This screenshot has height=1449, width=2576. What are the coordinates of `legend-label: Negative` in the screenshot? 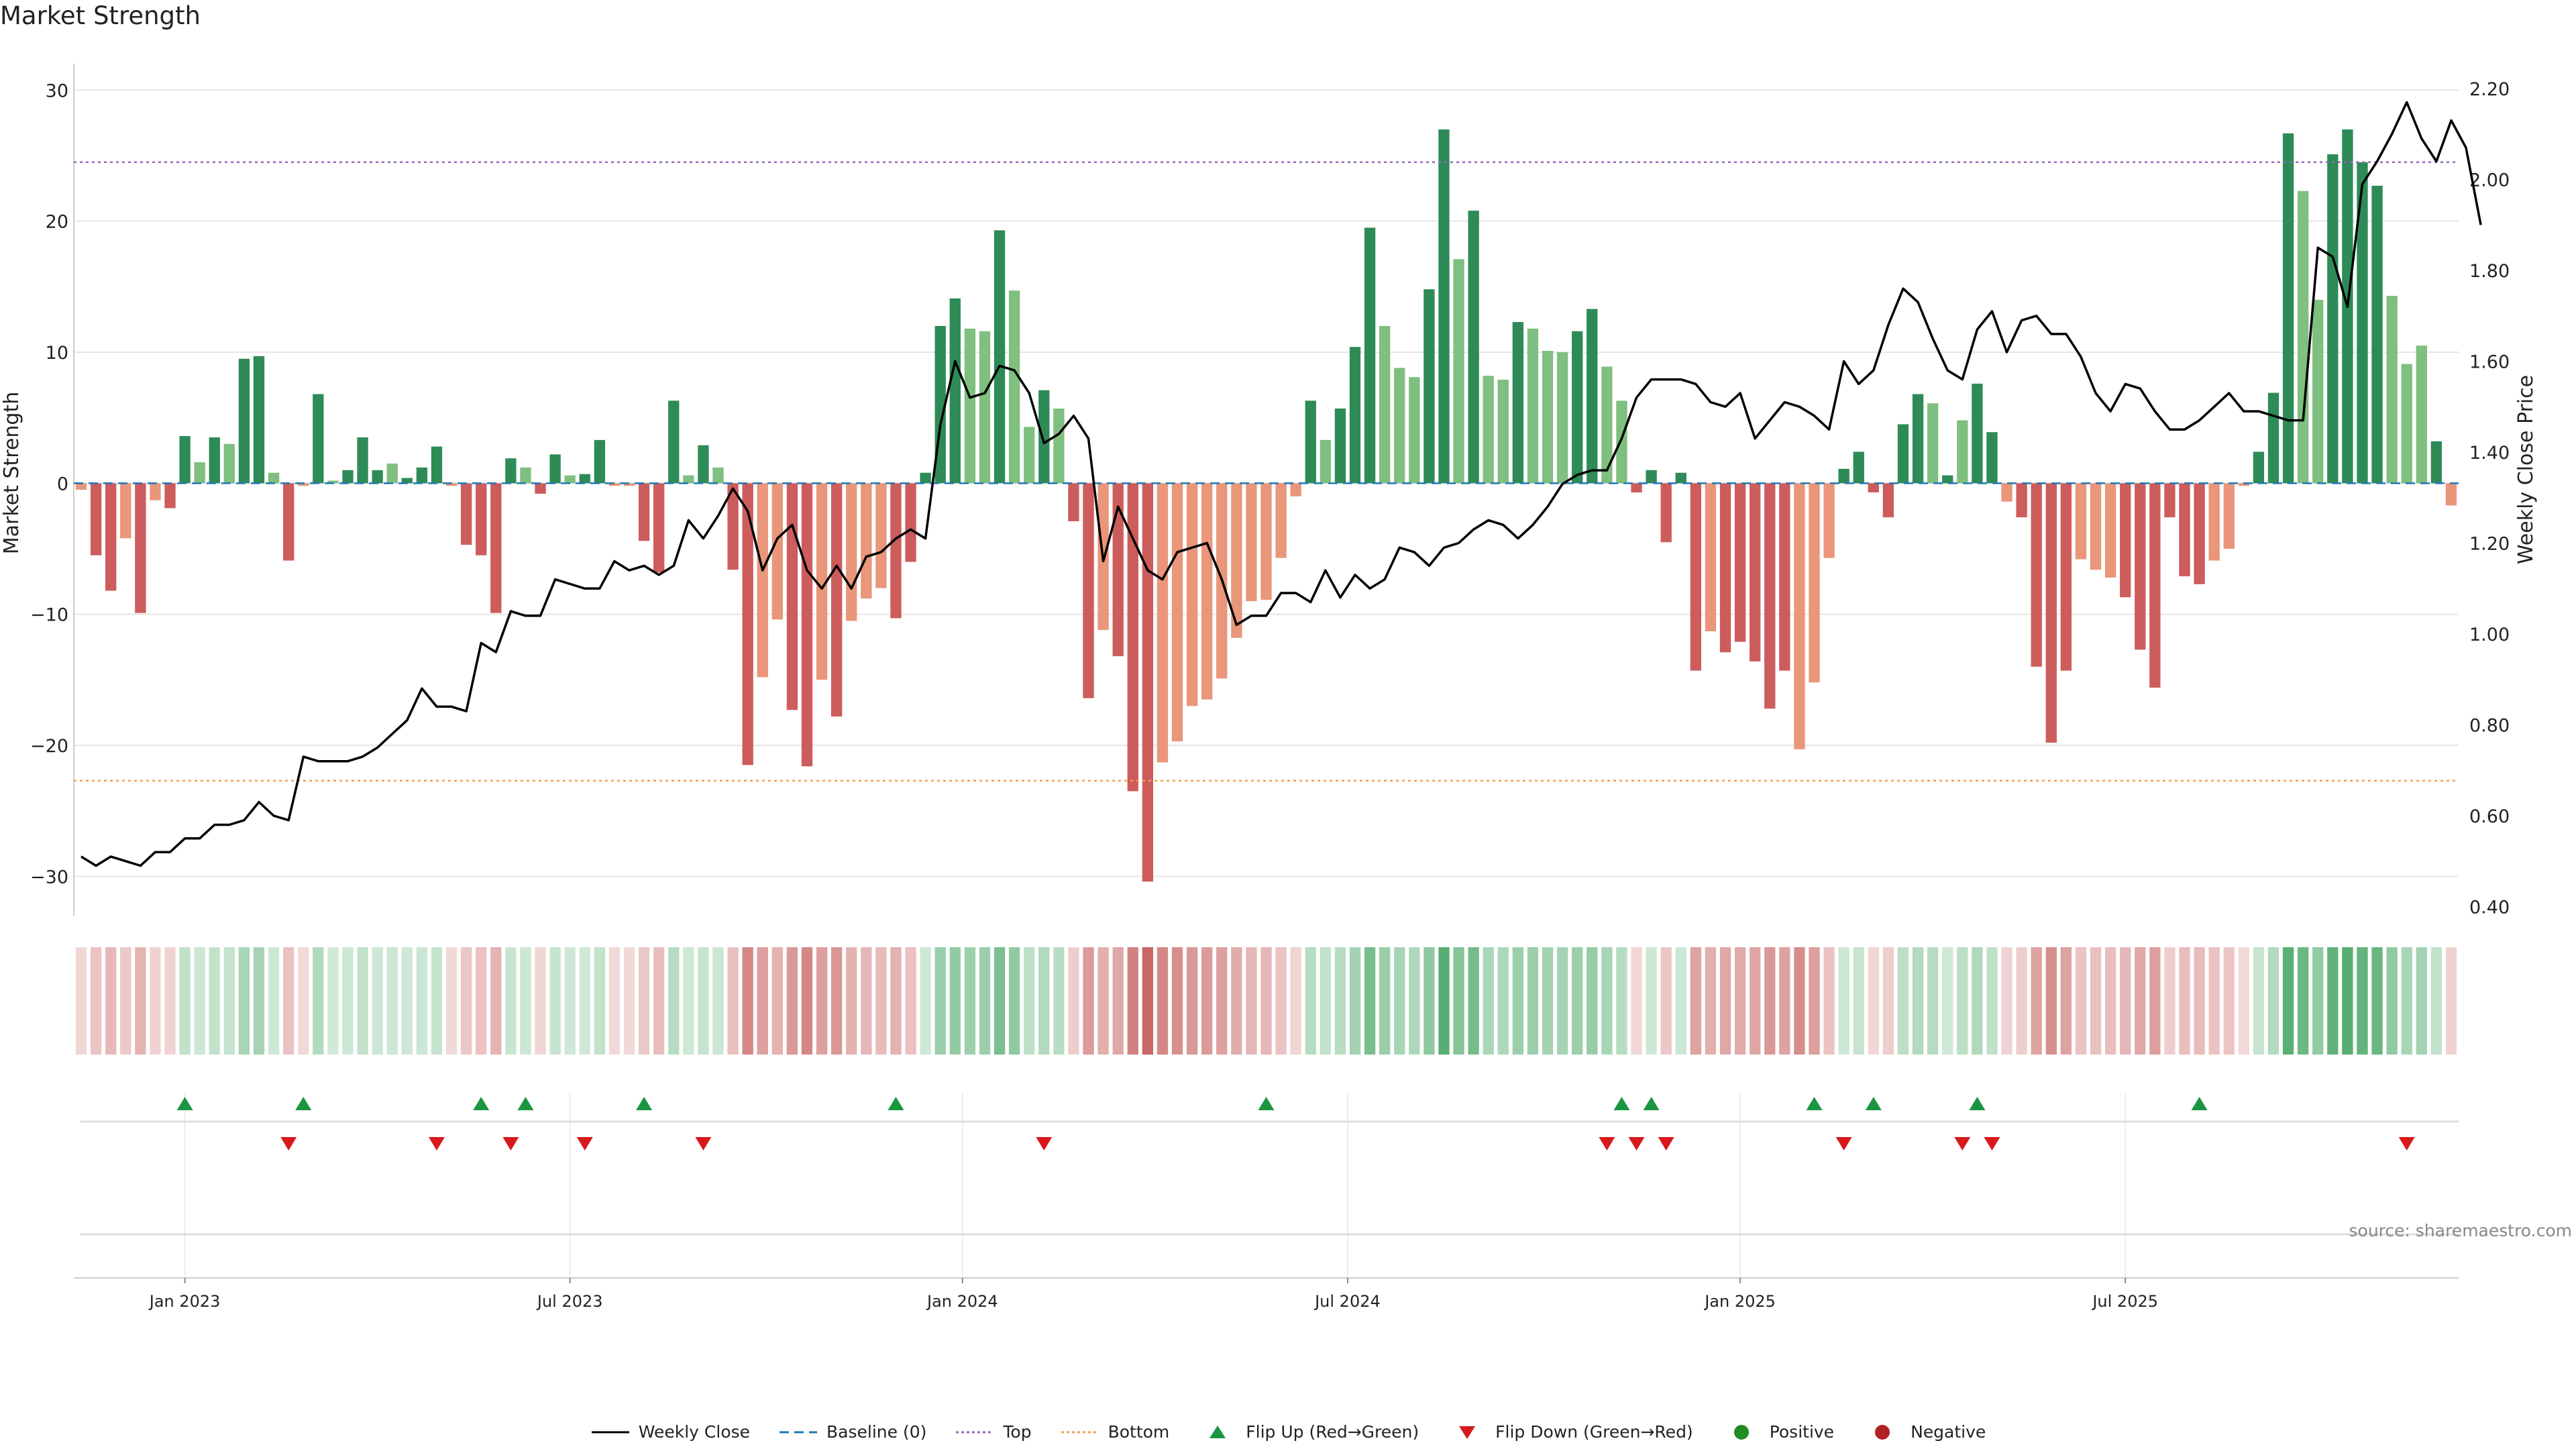 It's located at (1948, 1432).